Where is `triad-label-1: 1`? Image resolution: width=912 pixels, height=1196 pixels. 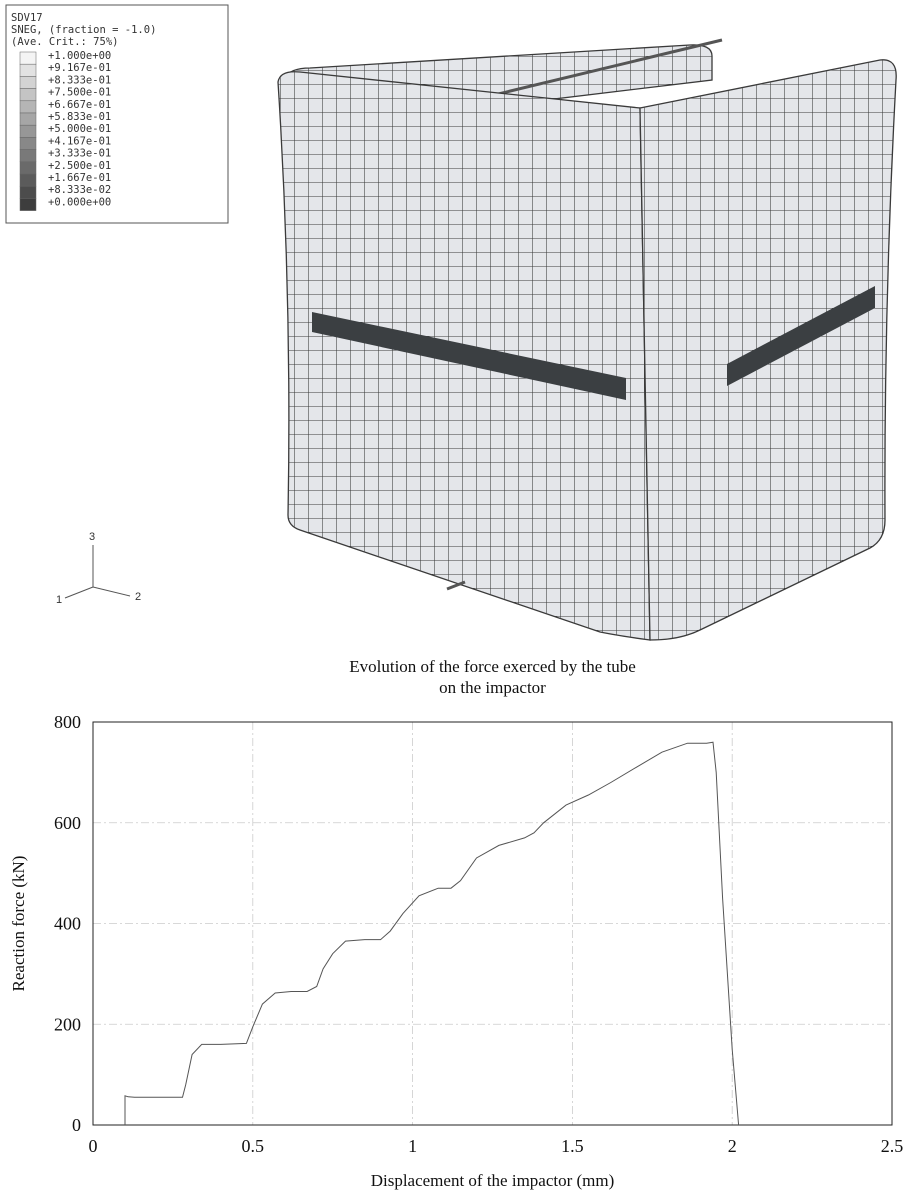 triad-label-1: 1 is located at coordinates (59, 600).